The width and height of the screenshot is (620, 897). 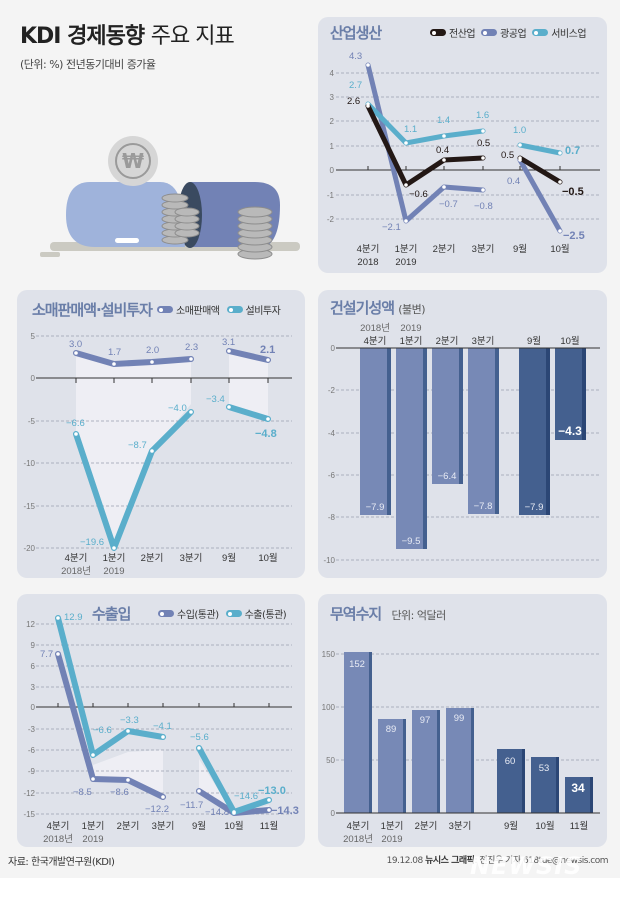 What do you see at coordinates (356, 33) in the screenshot?
I see `panel-title-industrial: 산업생산` at bounding box center [356, 33].